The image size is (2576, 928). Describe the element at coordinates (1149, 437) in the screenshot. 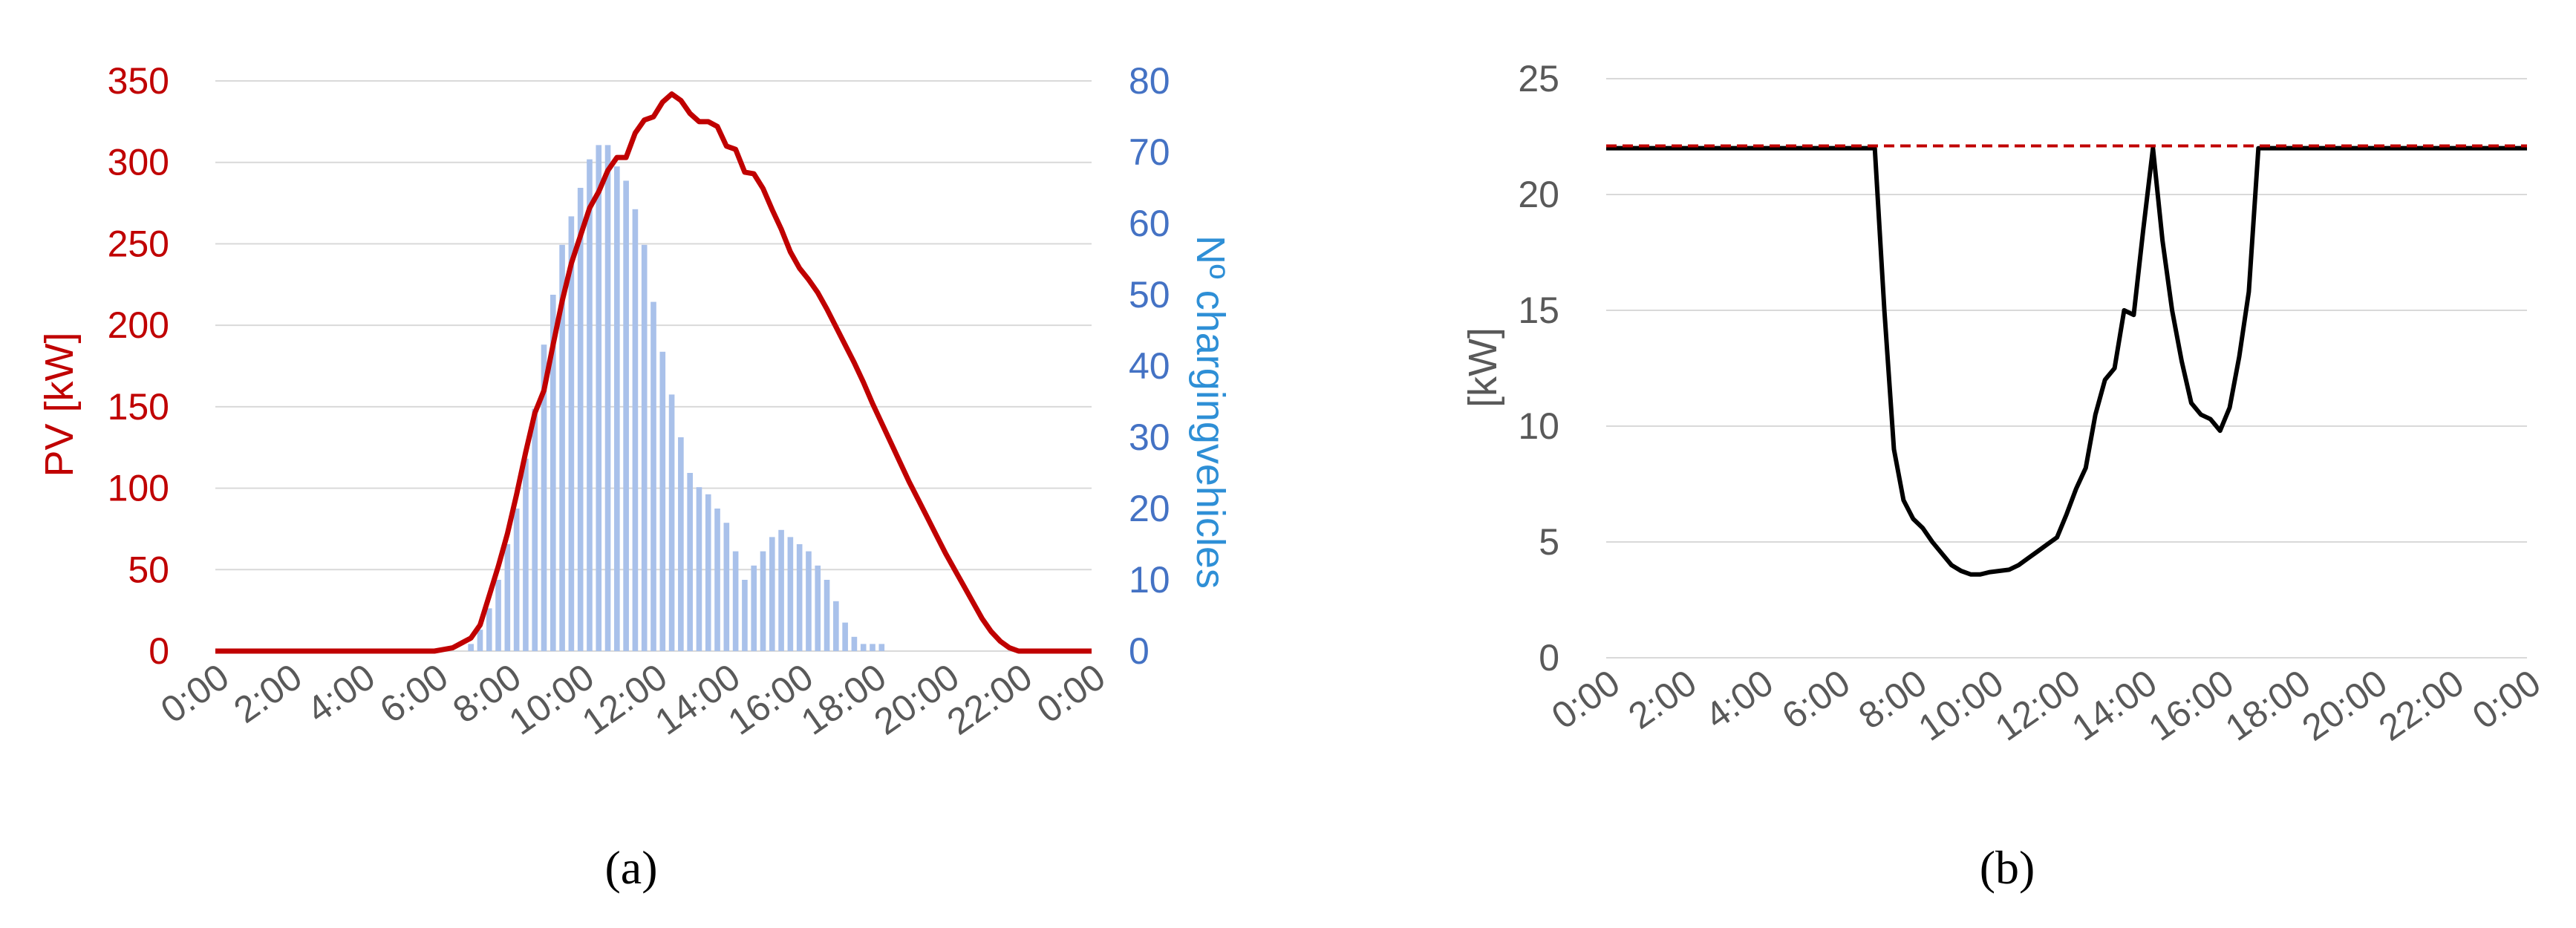

I see `y-right-tick-label-a: 30` at that location.